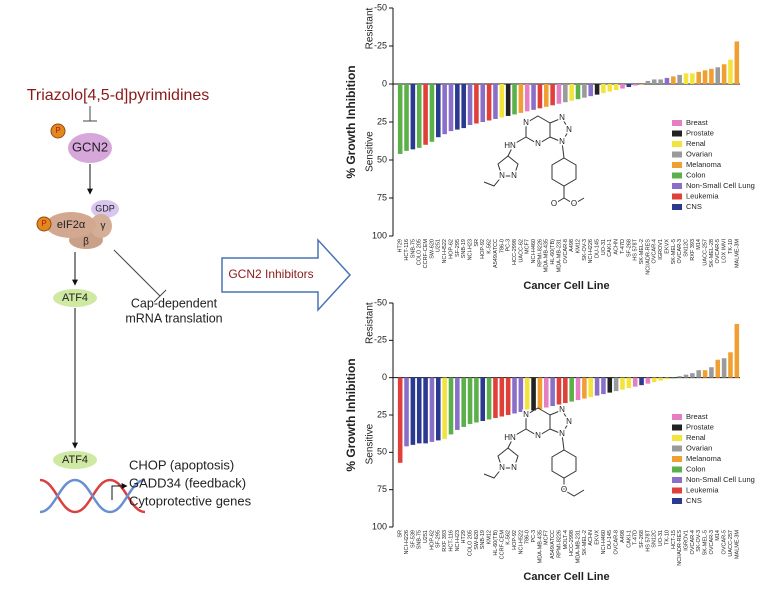  I want to click on x-tick-label: MDA-MB-231, so click(559, 255).